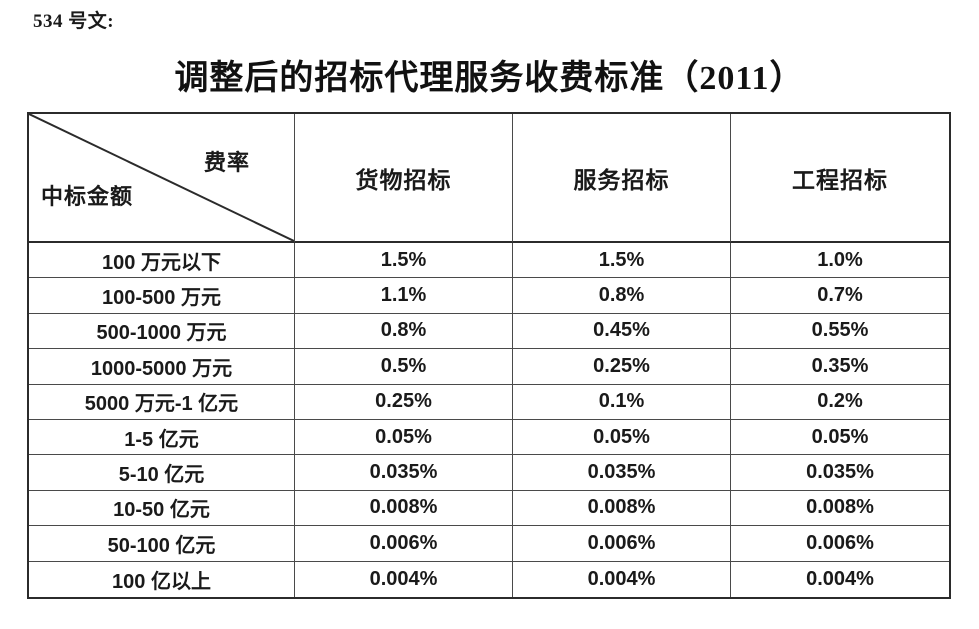 Image resolution: width=979 pixels, height=629 pixels. What do you see at coordinates (404, 296) in the screenshot?
I see `fee-cell-goods: 1.1%` at bounding box center [404, 296].